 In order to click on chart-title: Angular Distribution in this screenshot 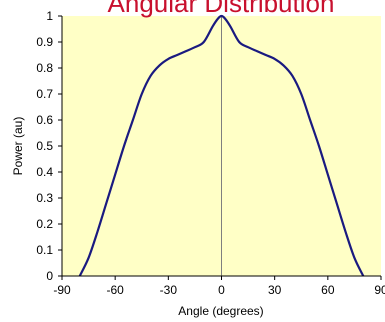, I will do `click(221, 9)`.